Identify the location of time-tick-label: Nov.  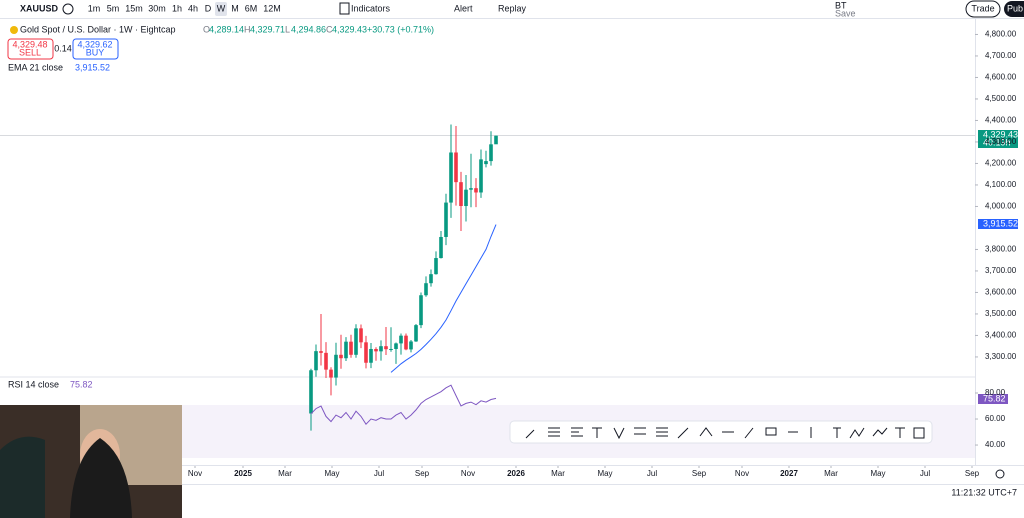
(195, 473).